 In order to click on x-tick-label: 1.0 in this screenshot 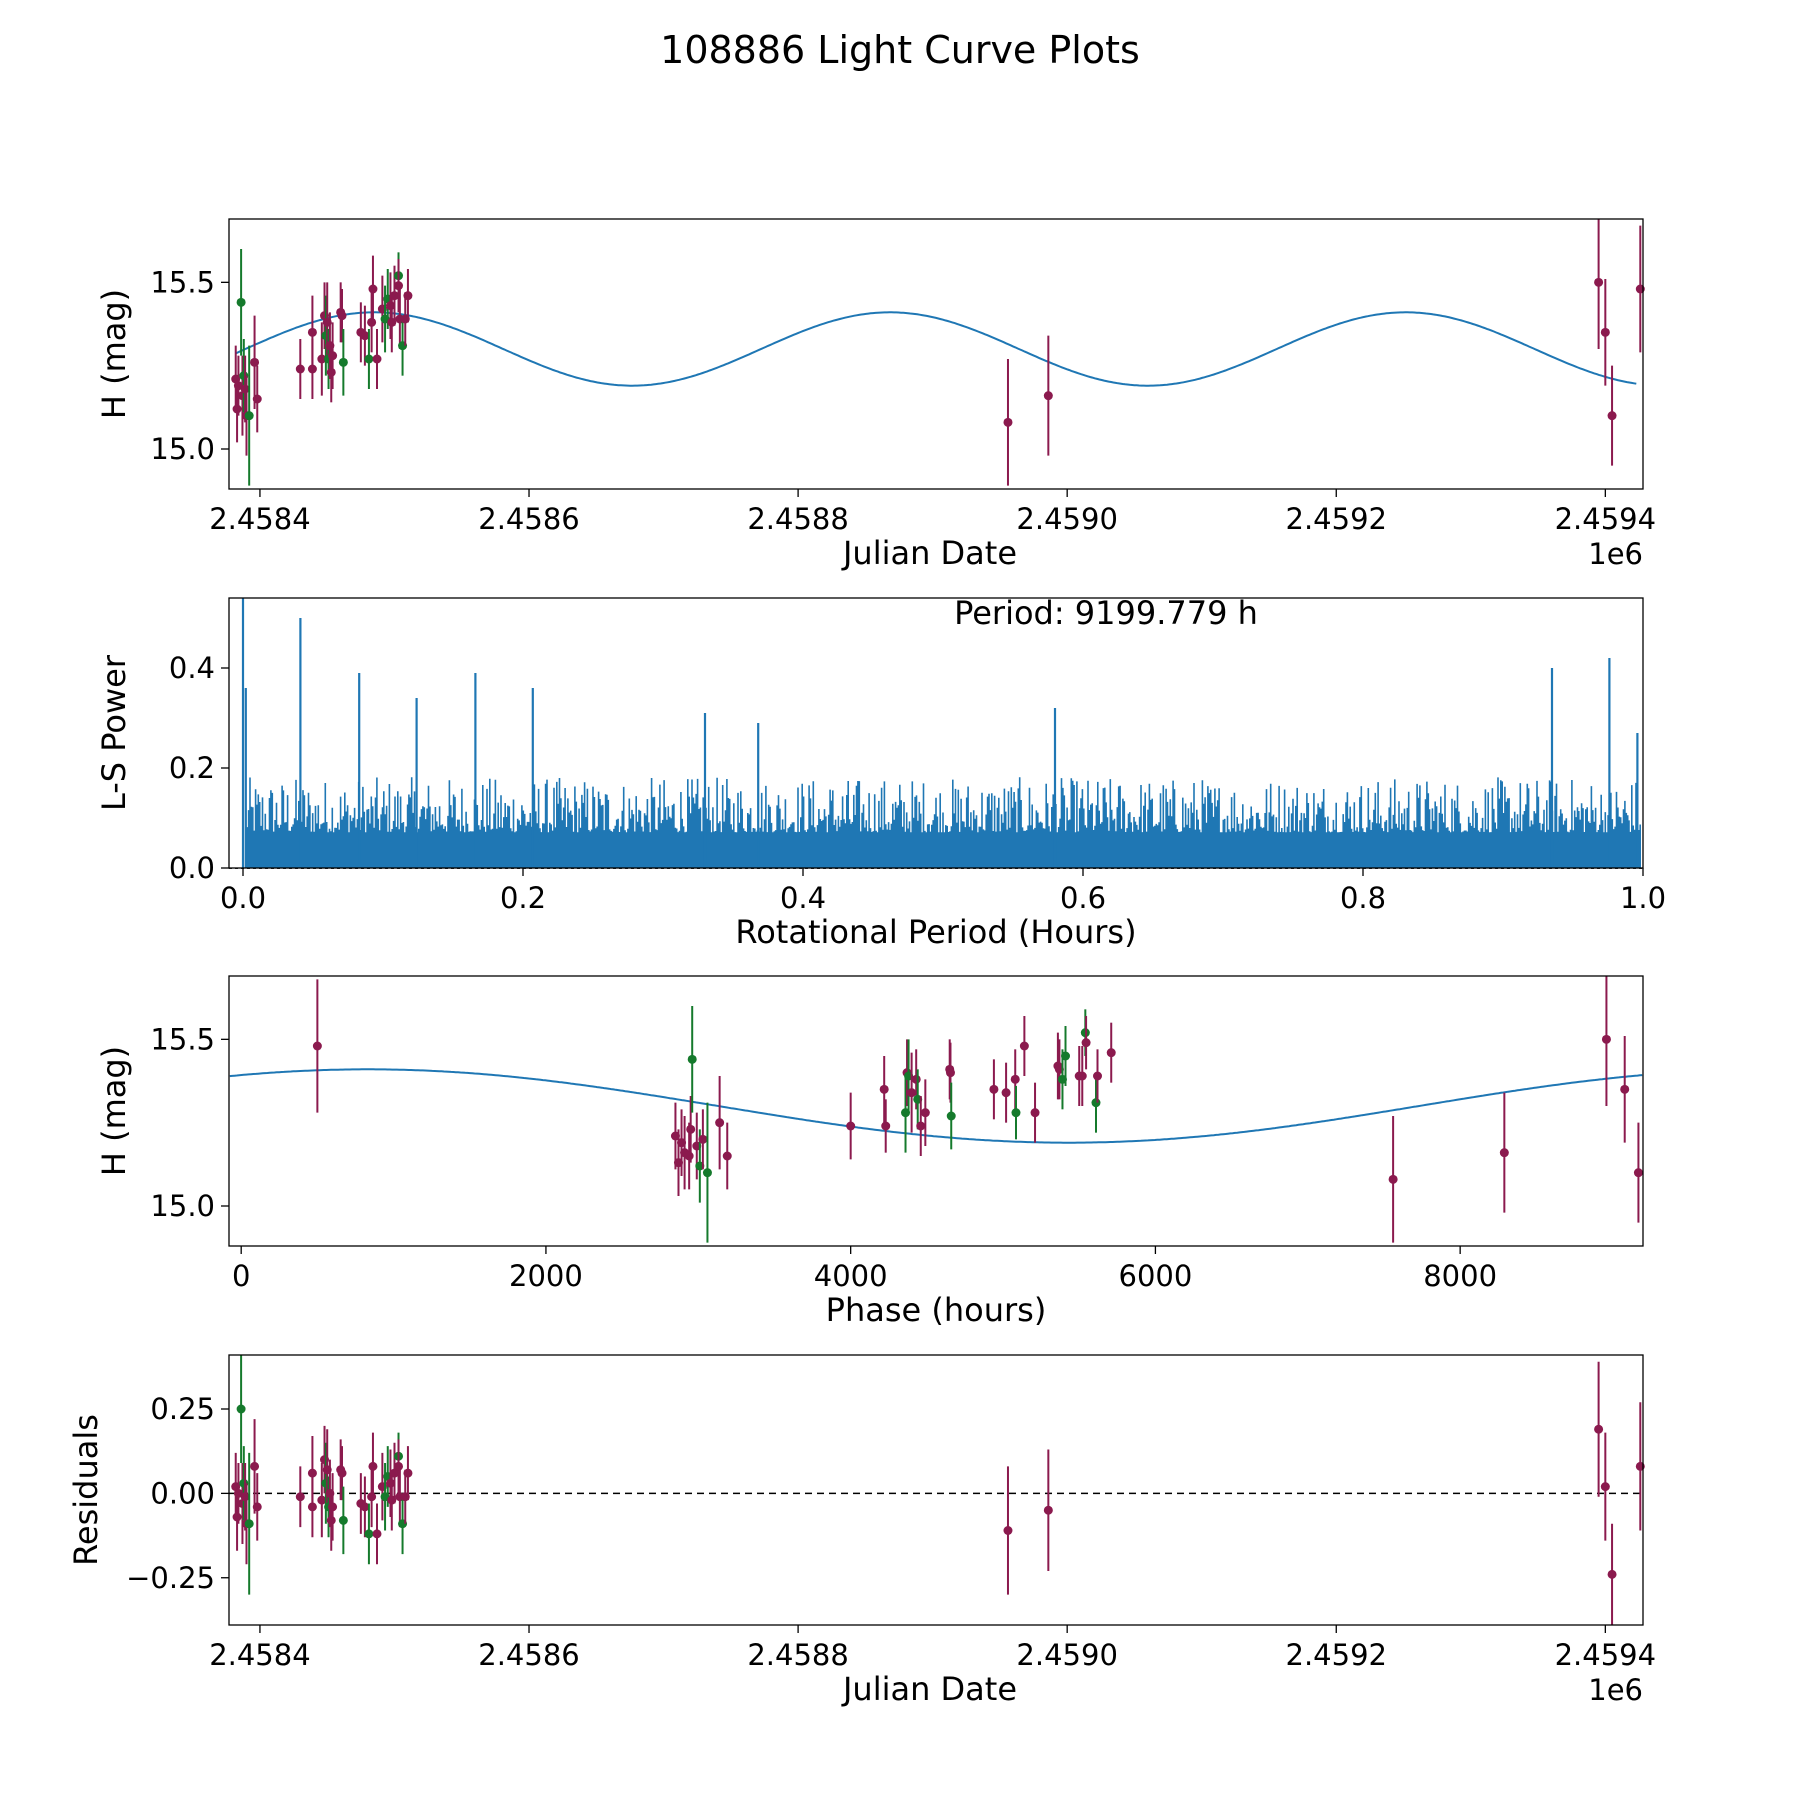, I will do `click(1643, 898)`.